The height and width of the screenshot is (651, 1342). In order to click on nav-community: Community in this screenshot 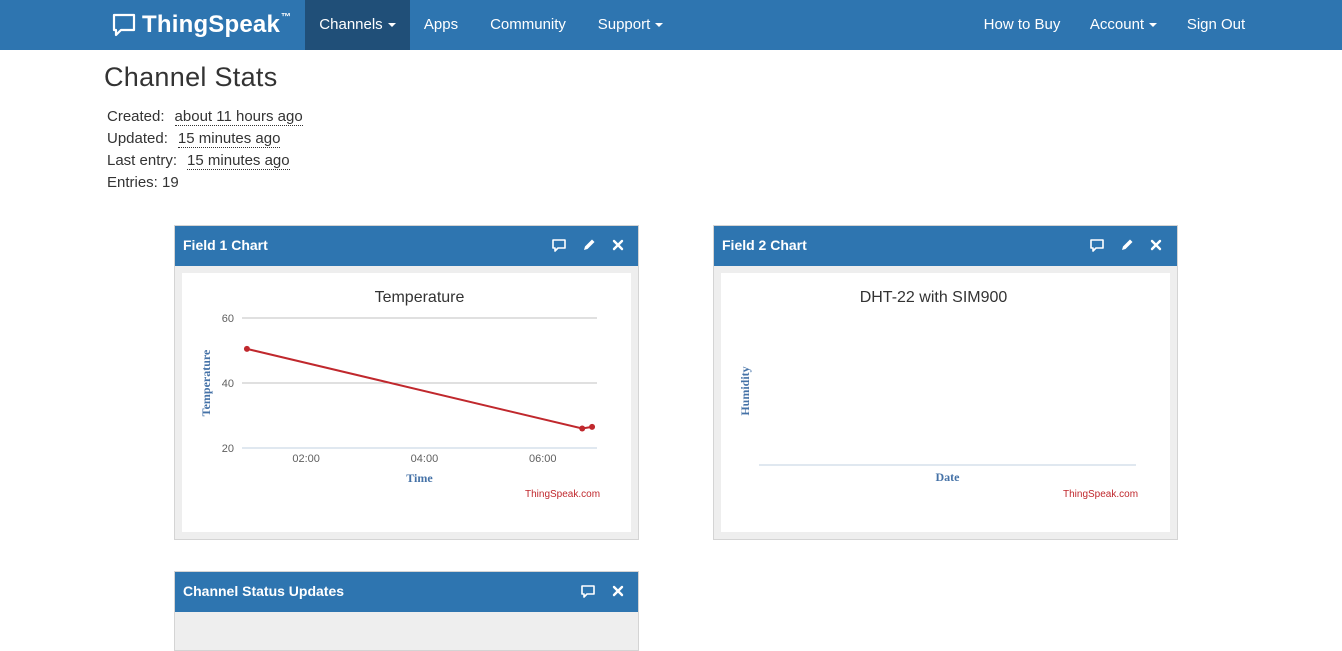, I will do `click(528, 25)`.